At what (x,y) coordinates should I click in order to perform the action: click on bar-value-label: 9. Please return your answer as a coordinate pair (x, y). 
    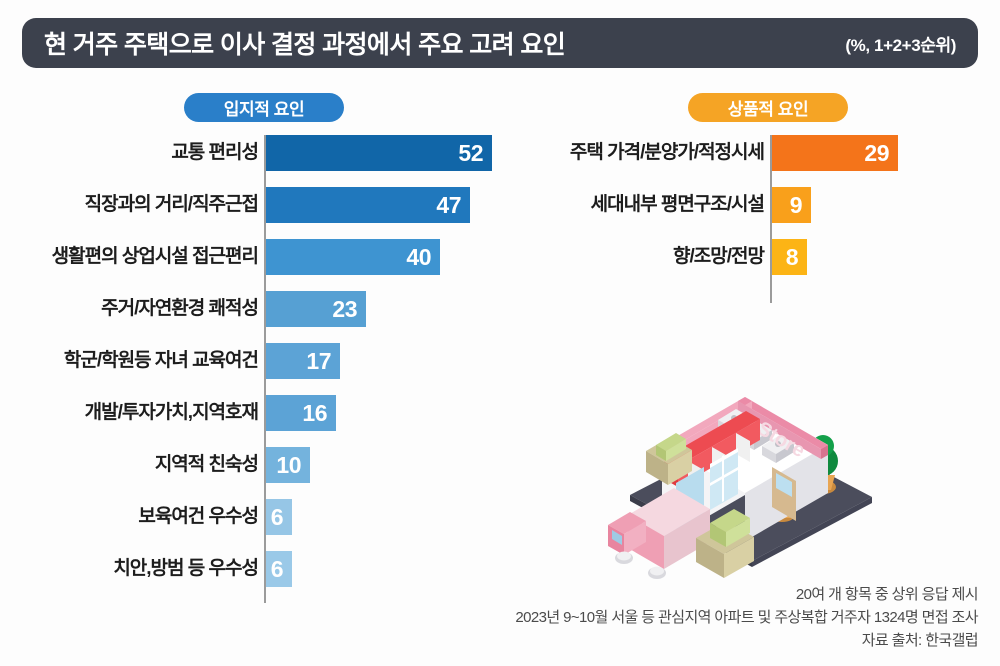
    Looking at the image, I should click on (796, 204).